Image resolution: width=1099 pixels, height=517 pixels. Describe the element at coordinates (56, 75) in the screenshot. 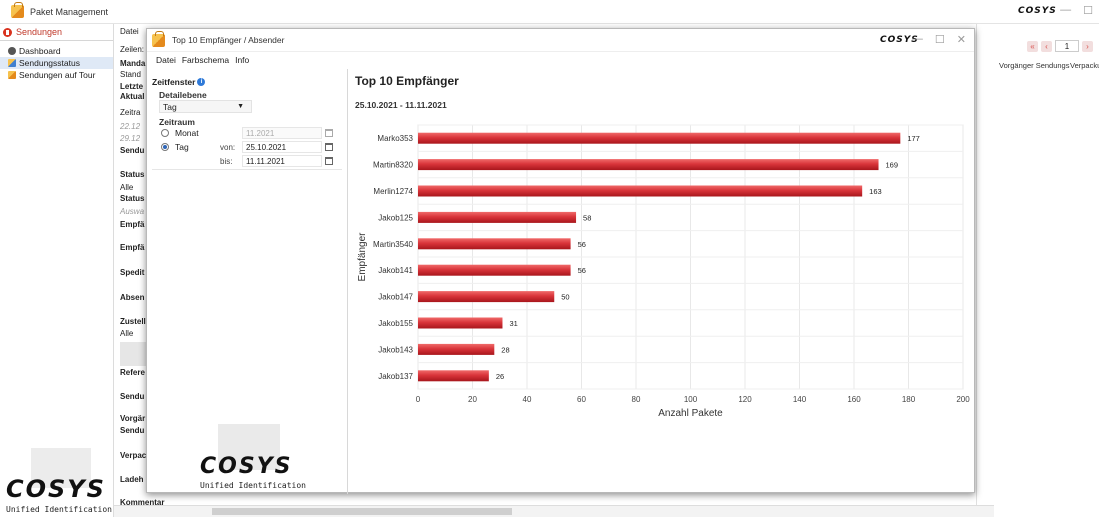

I see `sidebar-item-sendungen-auf-tour: Sendungen auf Tour` at that location.